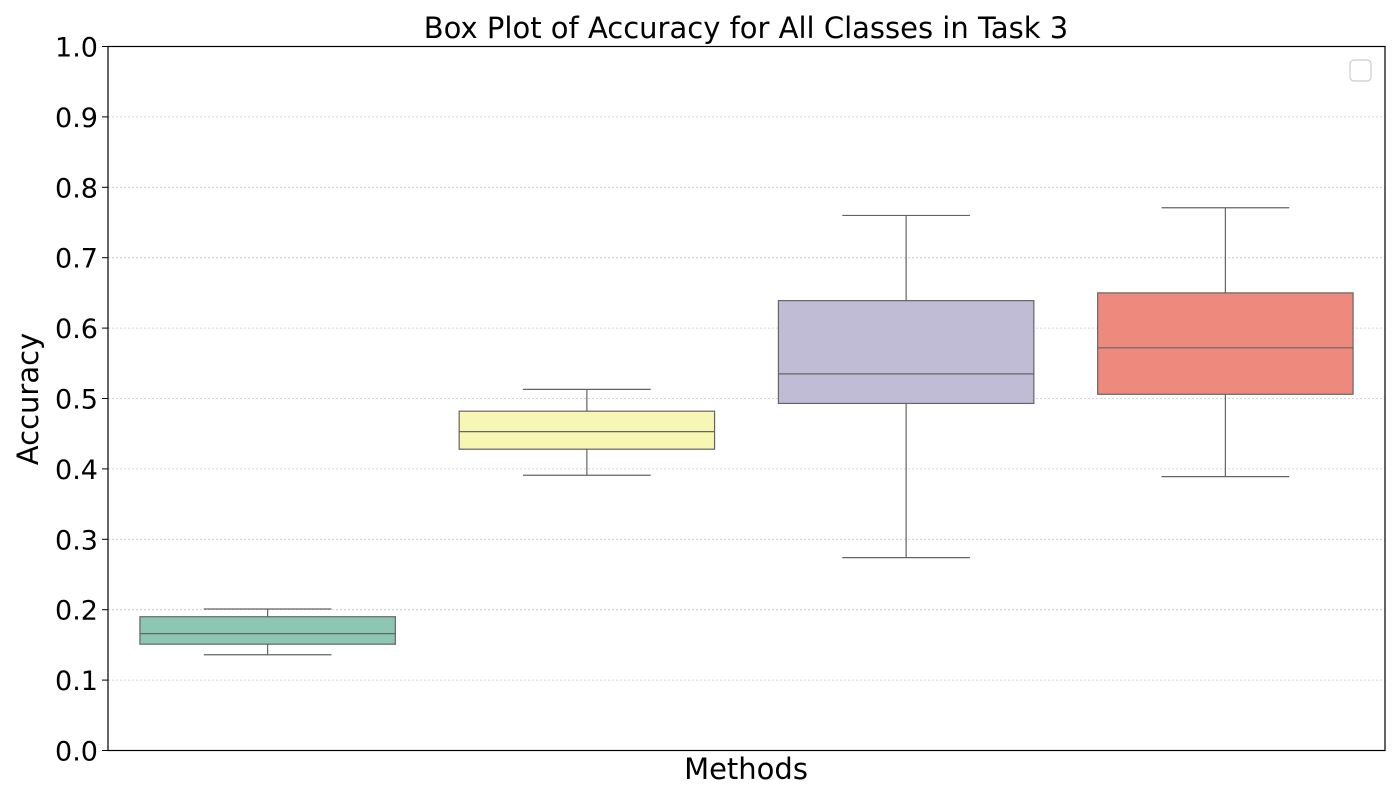 This screenshot has width=1400, height=800. Describe the element at coordinates (76, 752) in the screenshot. I see `y-tick-label: 0.0` at that location.